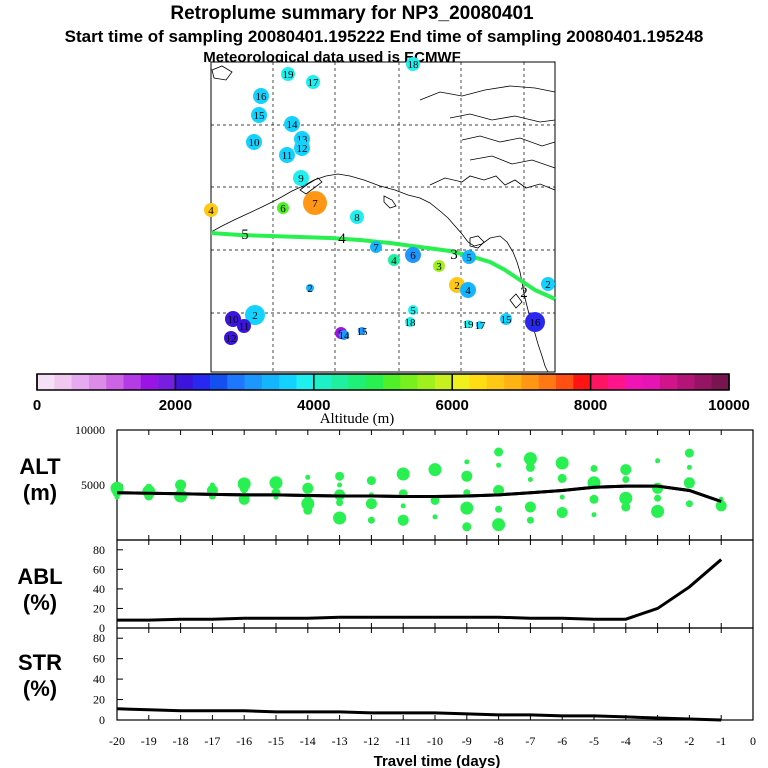 The image size is (768, 768). I want to click on x-tick-label: -2, so click(689, 741).